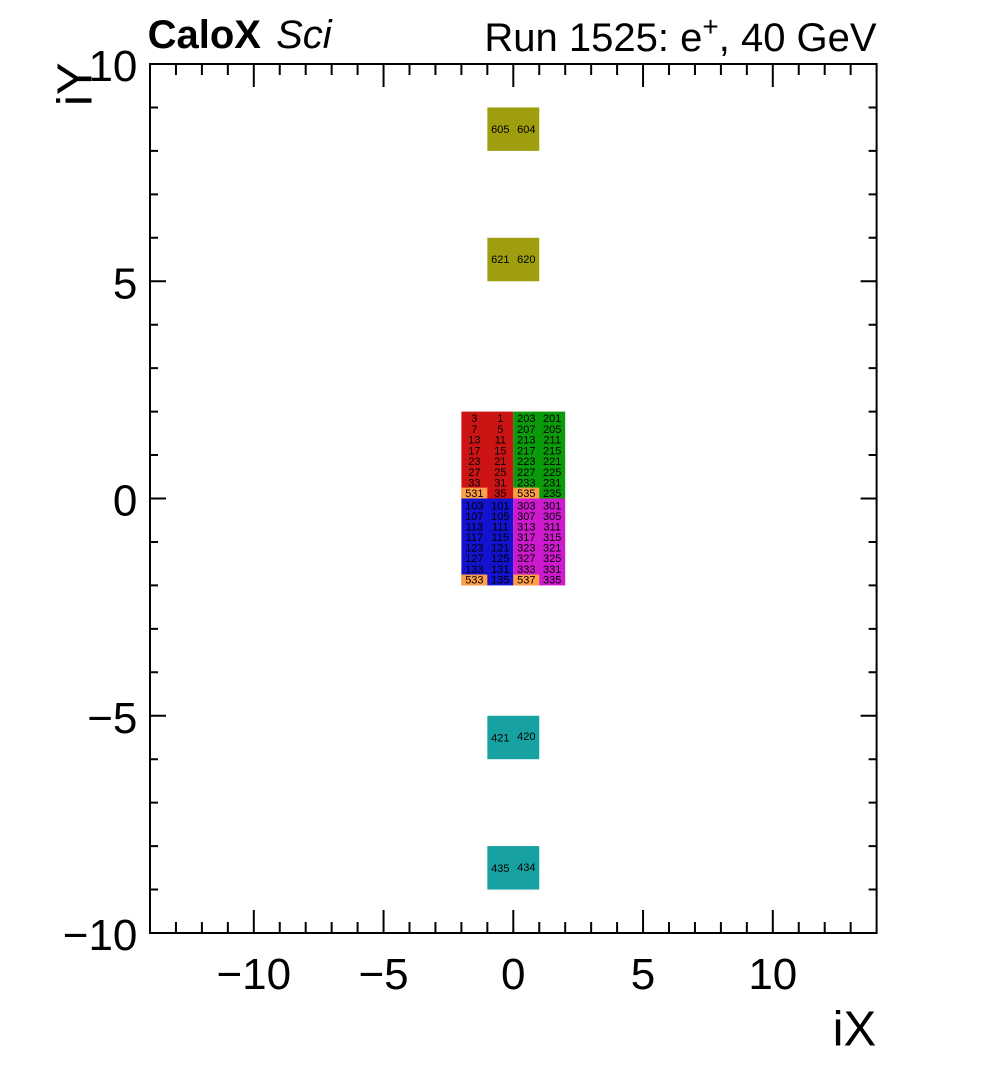 The height and width of the screenshot is (1072, 996). What do you see at coordinates (500, 580) in the screenshot?
I see `svg-text: 135` at bounding box center [500, 580].